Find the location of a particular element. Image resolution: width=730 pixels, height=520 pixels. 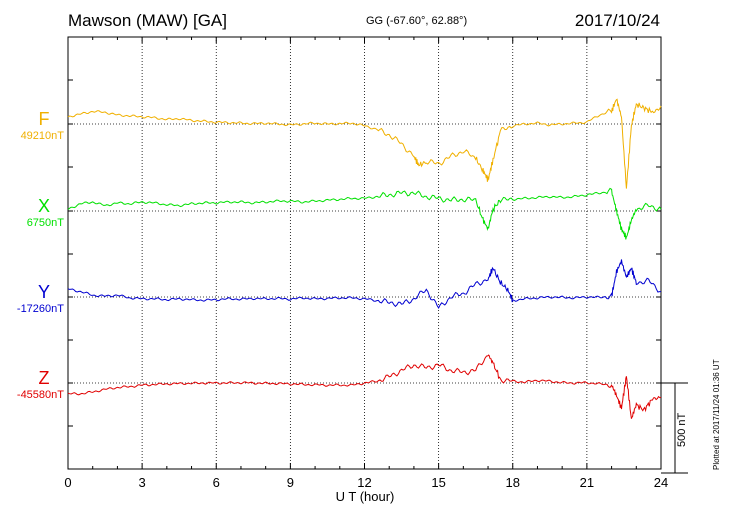

x-tick-label: 3 is located at coordinates (142, 482).